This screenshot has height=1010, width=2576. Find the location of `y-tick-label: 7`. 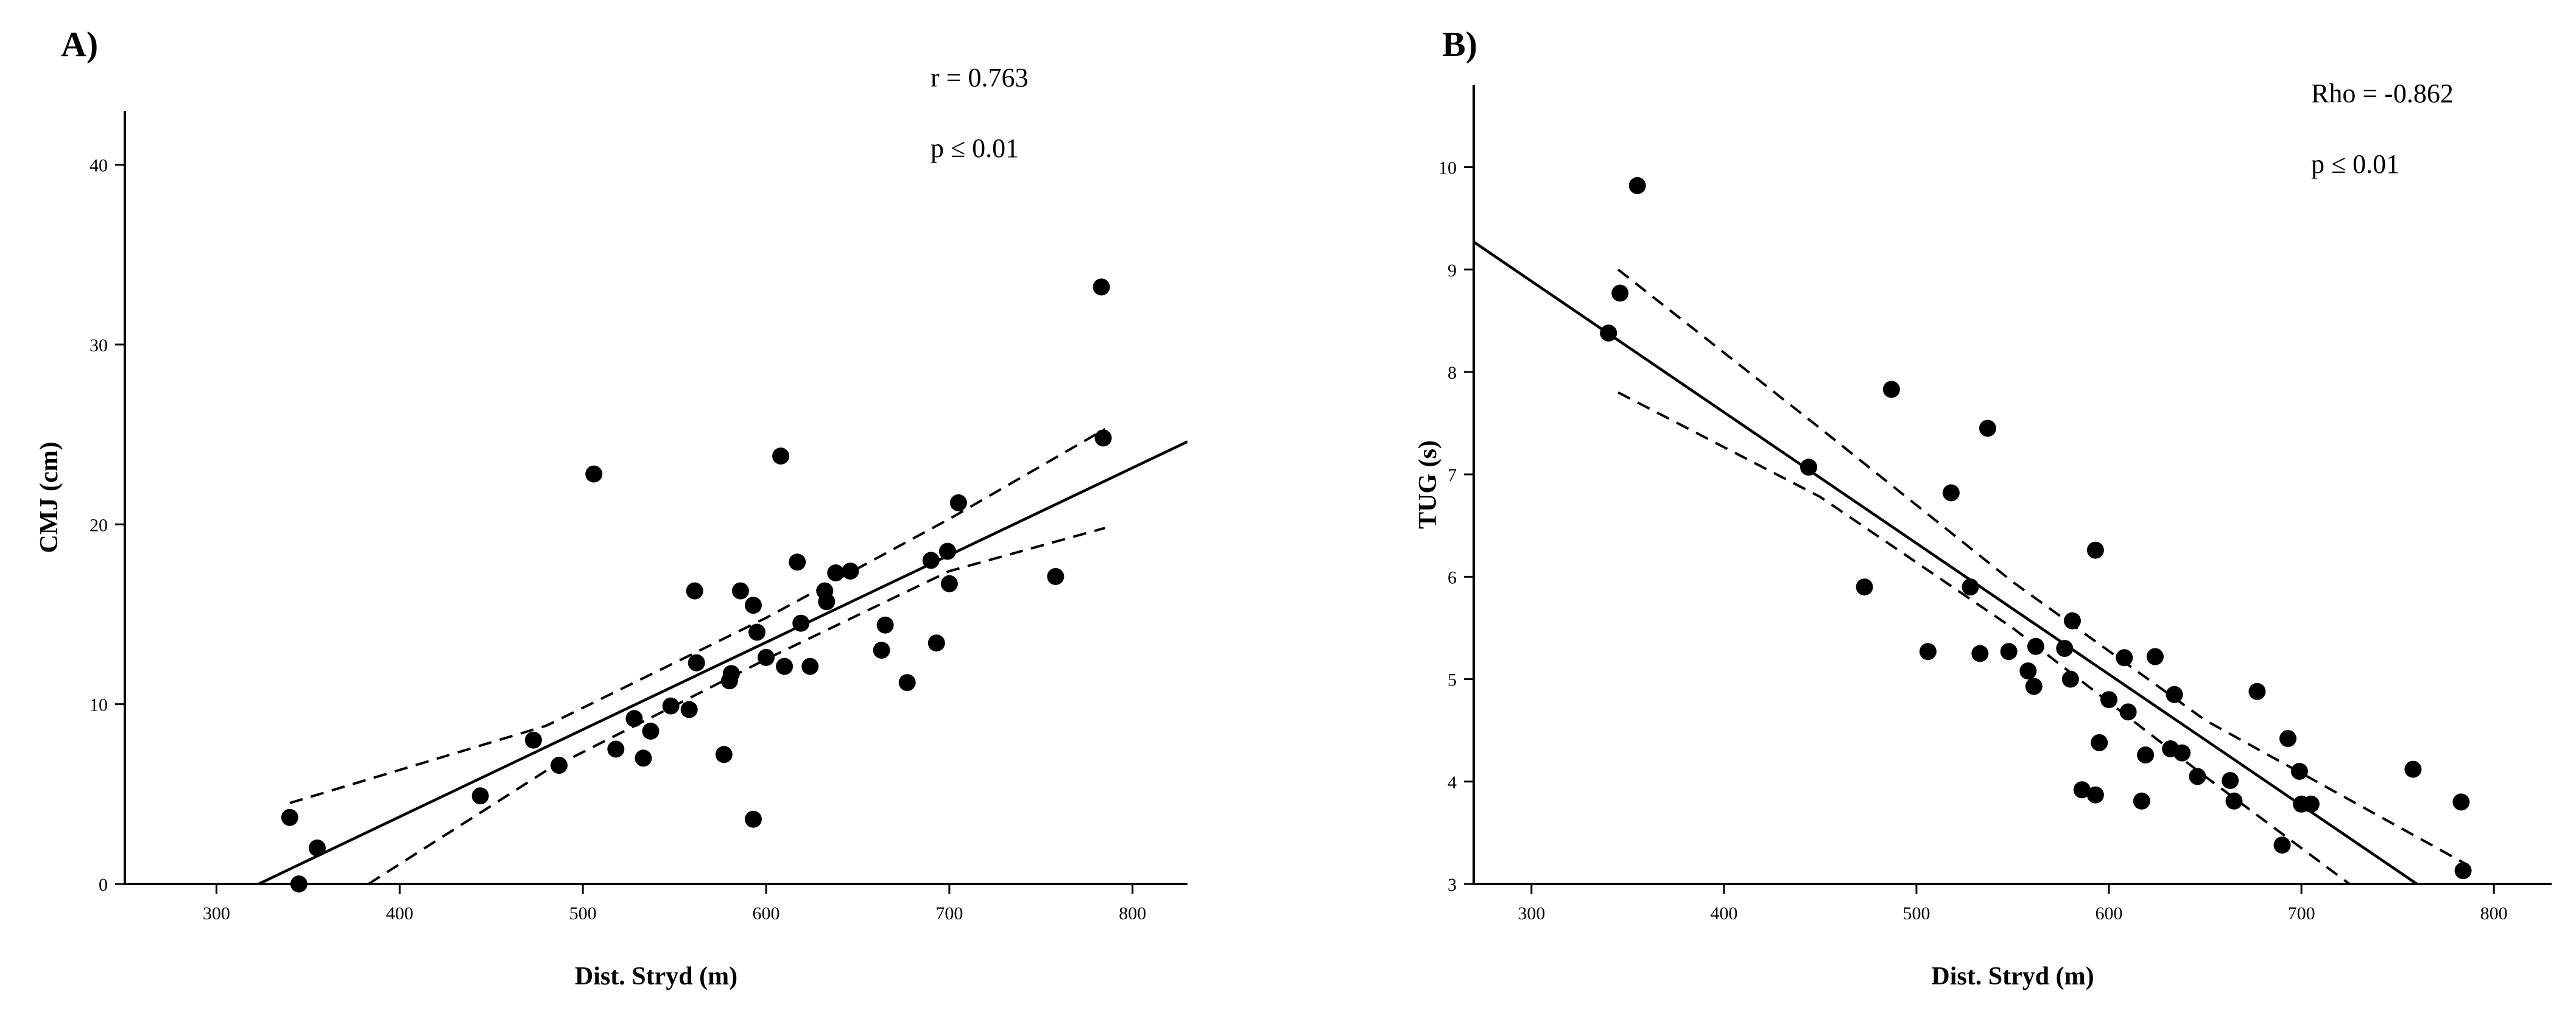

y-tick-label: 7 is located at coordinates (1452, 475).